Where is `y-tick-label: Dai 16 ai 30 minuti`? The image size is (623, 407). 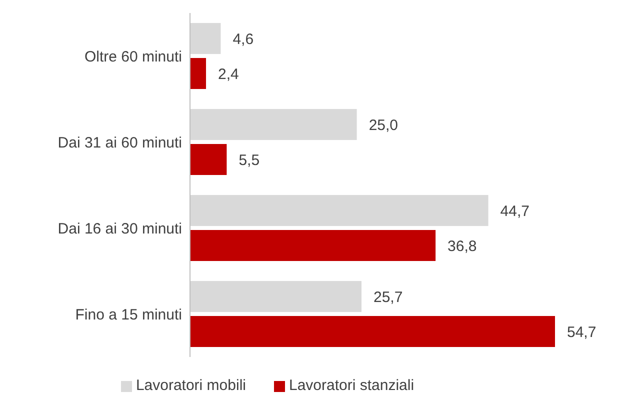
y-tick-label: Dai 16 ai 30 minuti is located at coordinates (120, 229).